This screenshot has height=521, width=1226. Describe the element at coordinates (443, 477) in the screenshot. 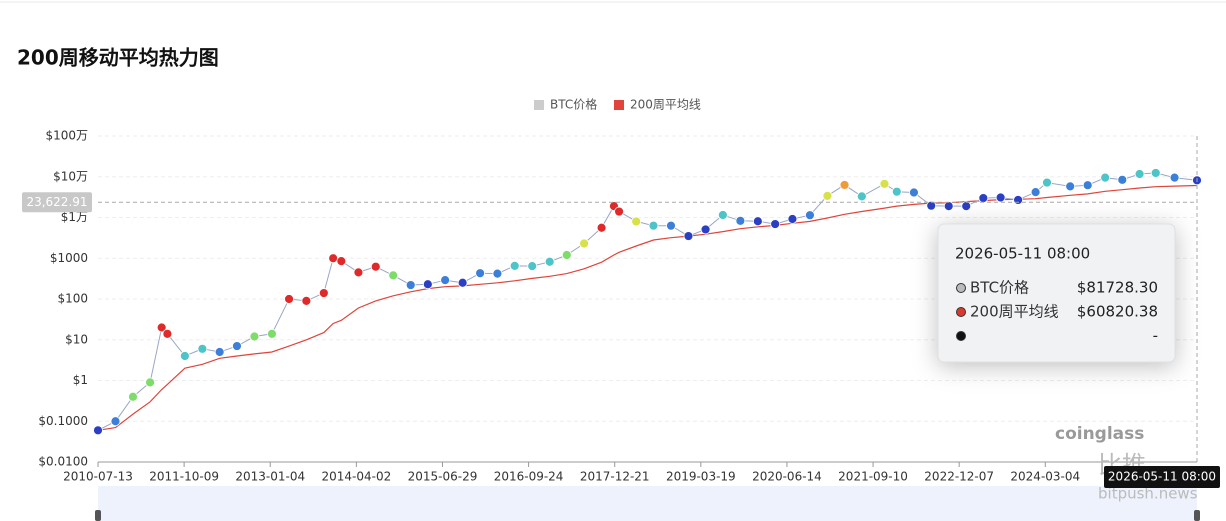

I see `x-tick-label: 2015-06-29` at that location.